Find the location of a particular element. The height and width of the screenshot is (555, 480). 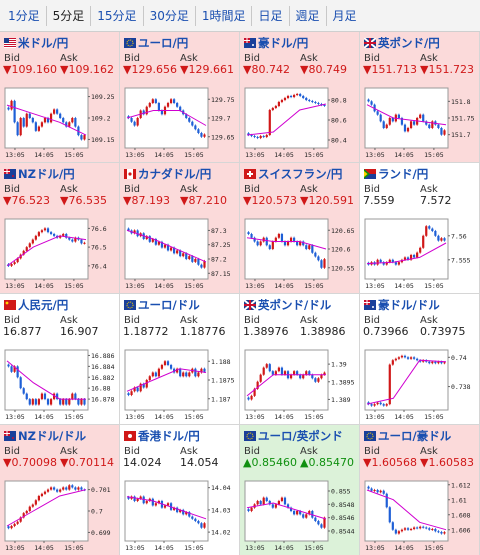

pair-title: ユーロ/ドル is located at coordinates (162, 305).